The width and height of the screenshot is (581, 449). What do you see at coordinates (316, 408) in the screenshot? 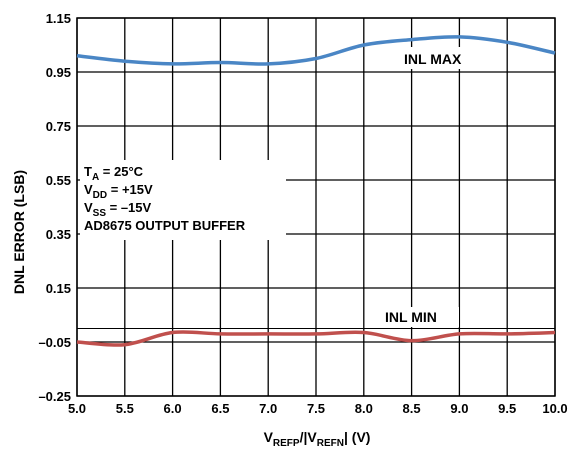
I see `x-tick-label: 7.5` at bounding box center [316, 408].